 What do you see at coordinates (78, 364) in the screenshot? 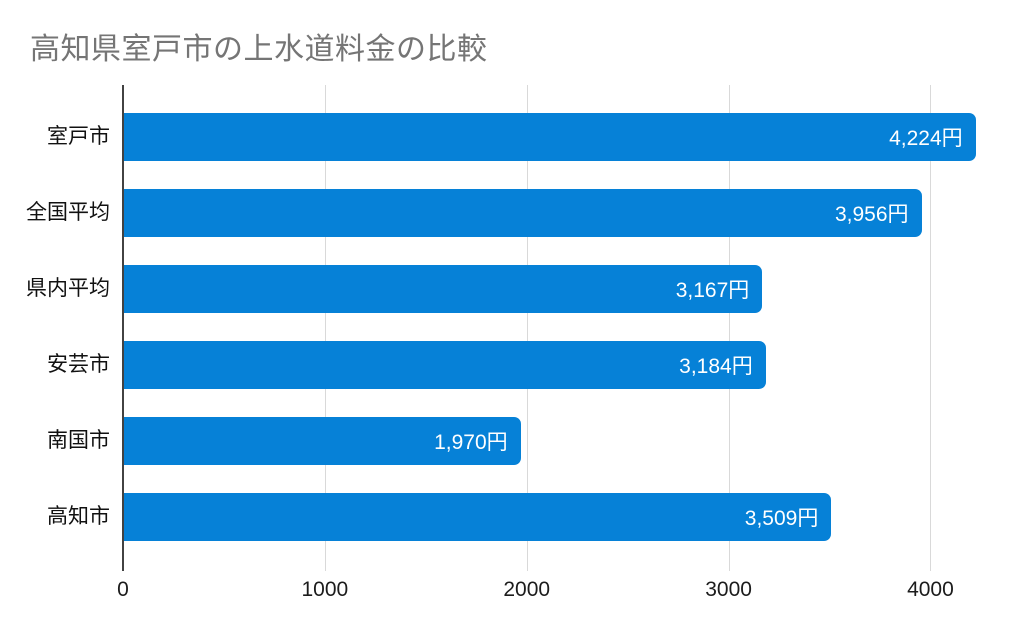
I see `category-label: 安芸市` at bounding box center [78, 364].